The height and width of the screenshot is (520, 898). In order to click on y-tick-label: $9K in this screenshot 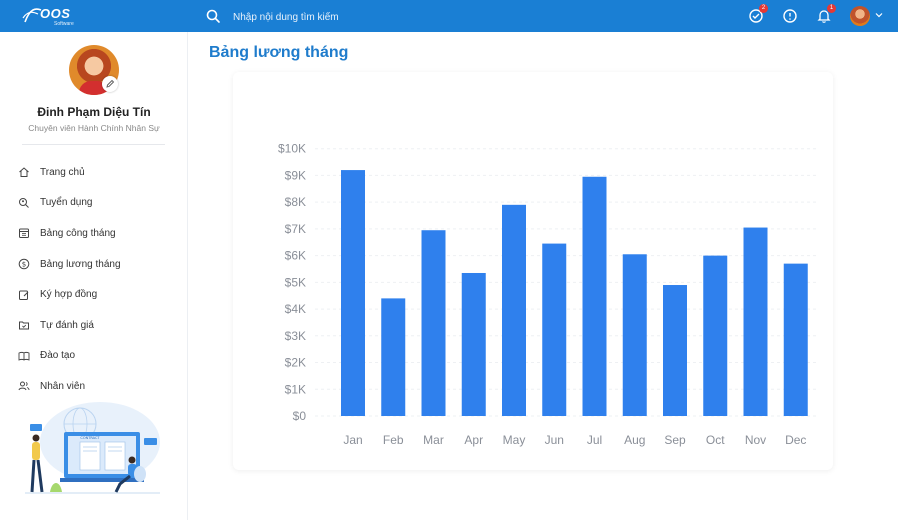, I will do `click(295, 175)`.